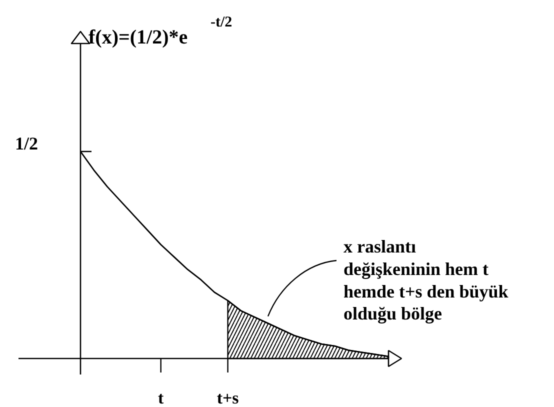 This screenshot has width=554, height=407. Describe the element at coordinates (160, 31) in the screenshot. I see `chart-title: f(x)=(1/2)*e-t/2` at that location.